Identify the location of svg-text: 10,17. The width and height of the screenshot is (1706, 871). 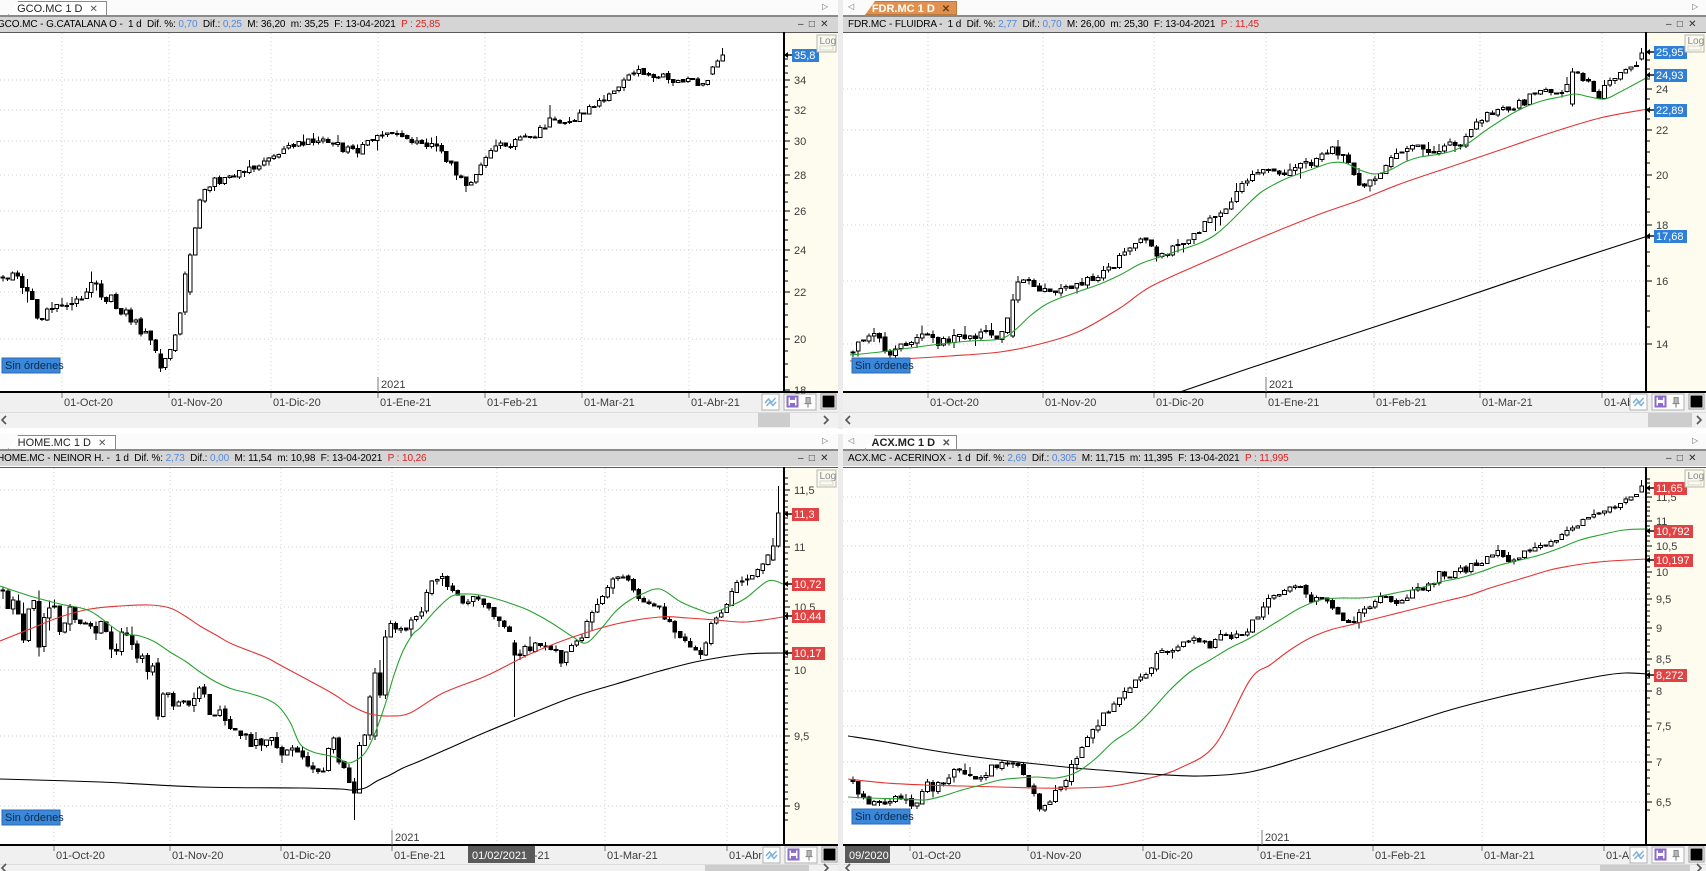
(808, 654).